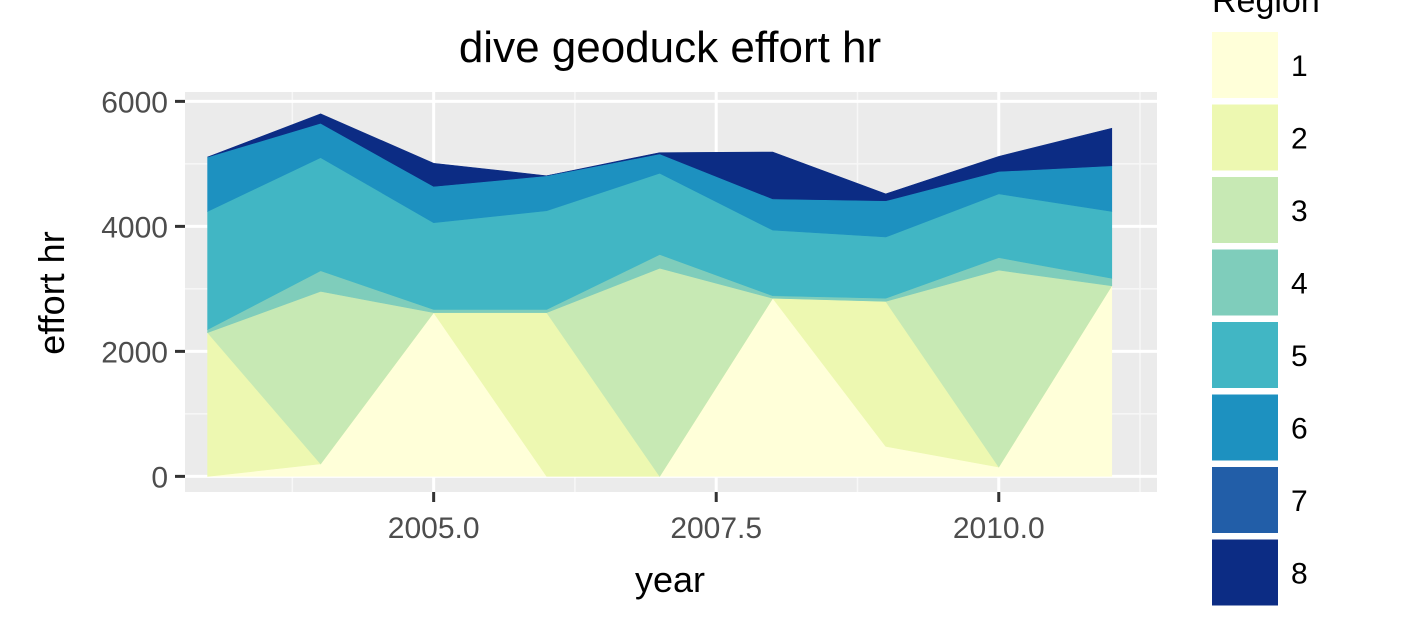  What do you see at coordinates (670, 579) in the screenshot?
I see `x-axis-label: year` at bounding box center [670, 579].